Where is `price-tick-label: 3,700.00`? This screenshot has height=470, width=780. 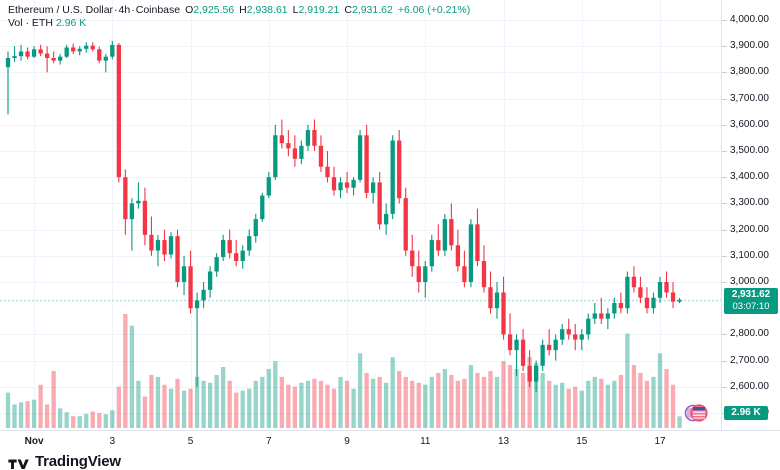
price-tick-label: 3,700.00 is located at coordinates (751, 99).